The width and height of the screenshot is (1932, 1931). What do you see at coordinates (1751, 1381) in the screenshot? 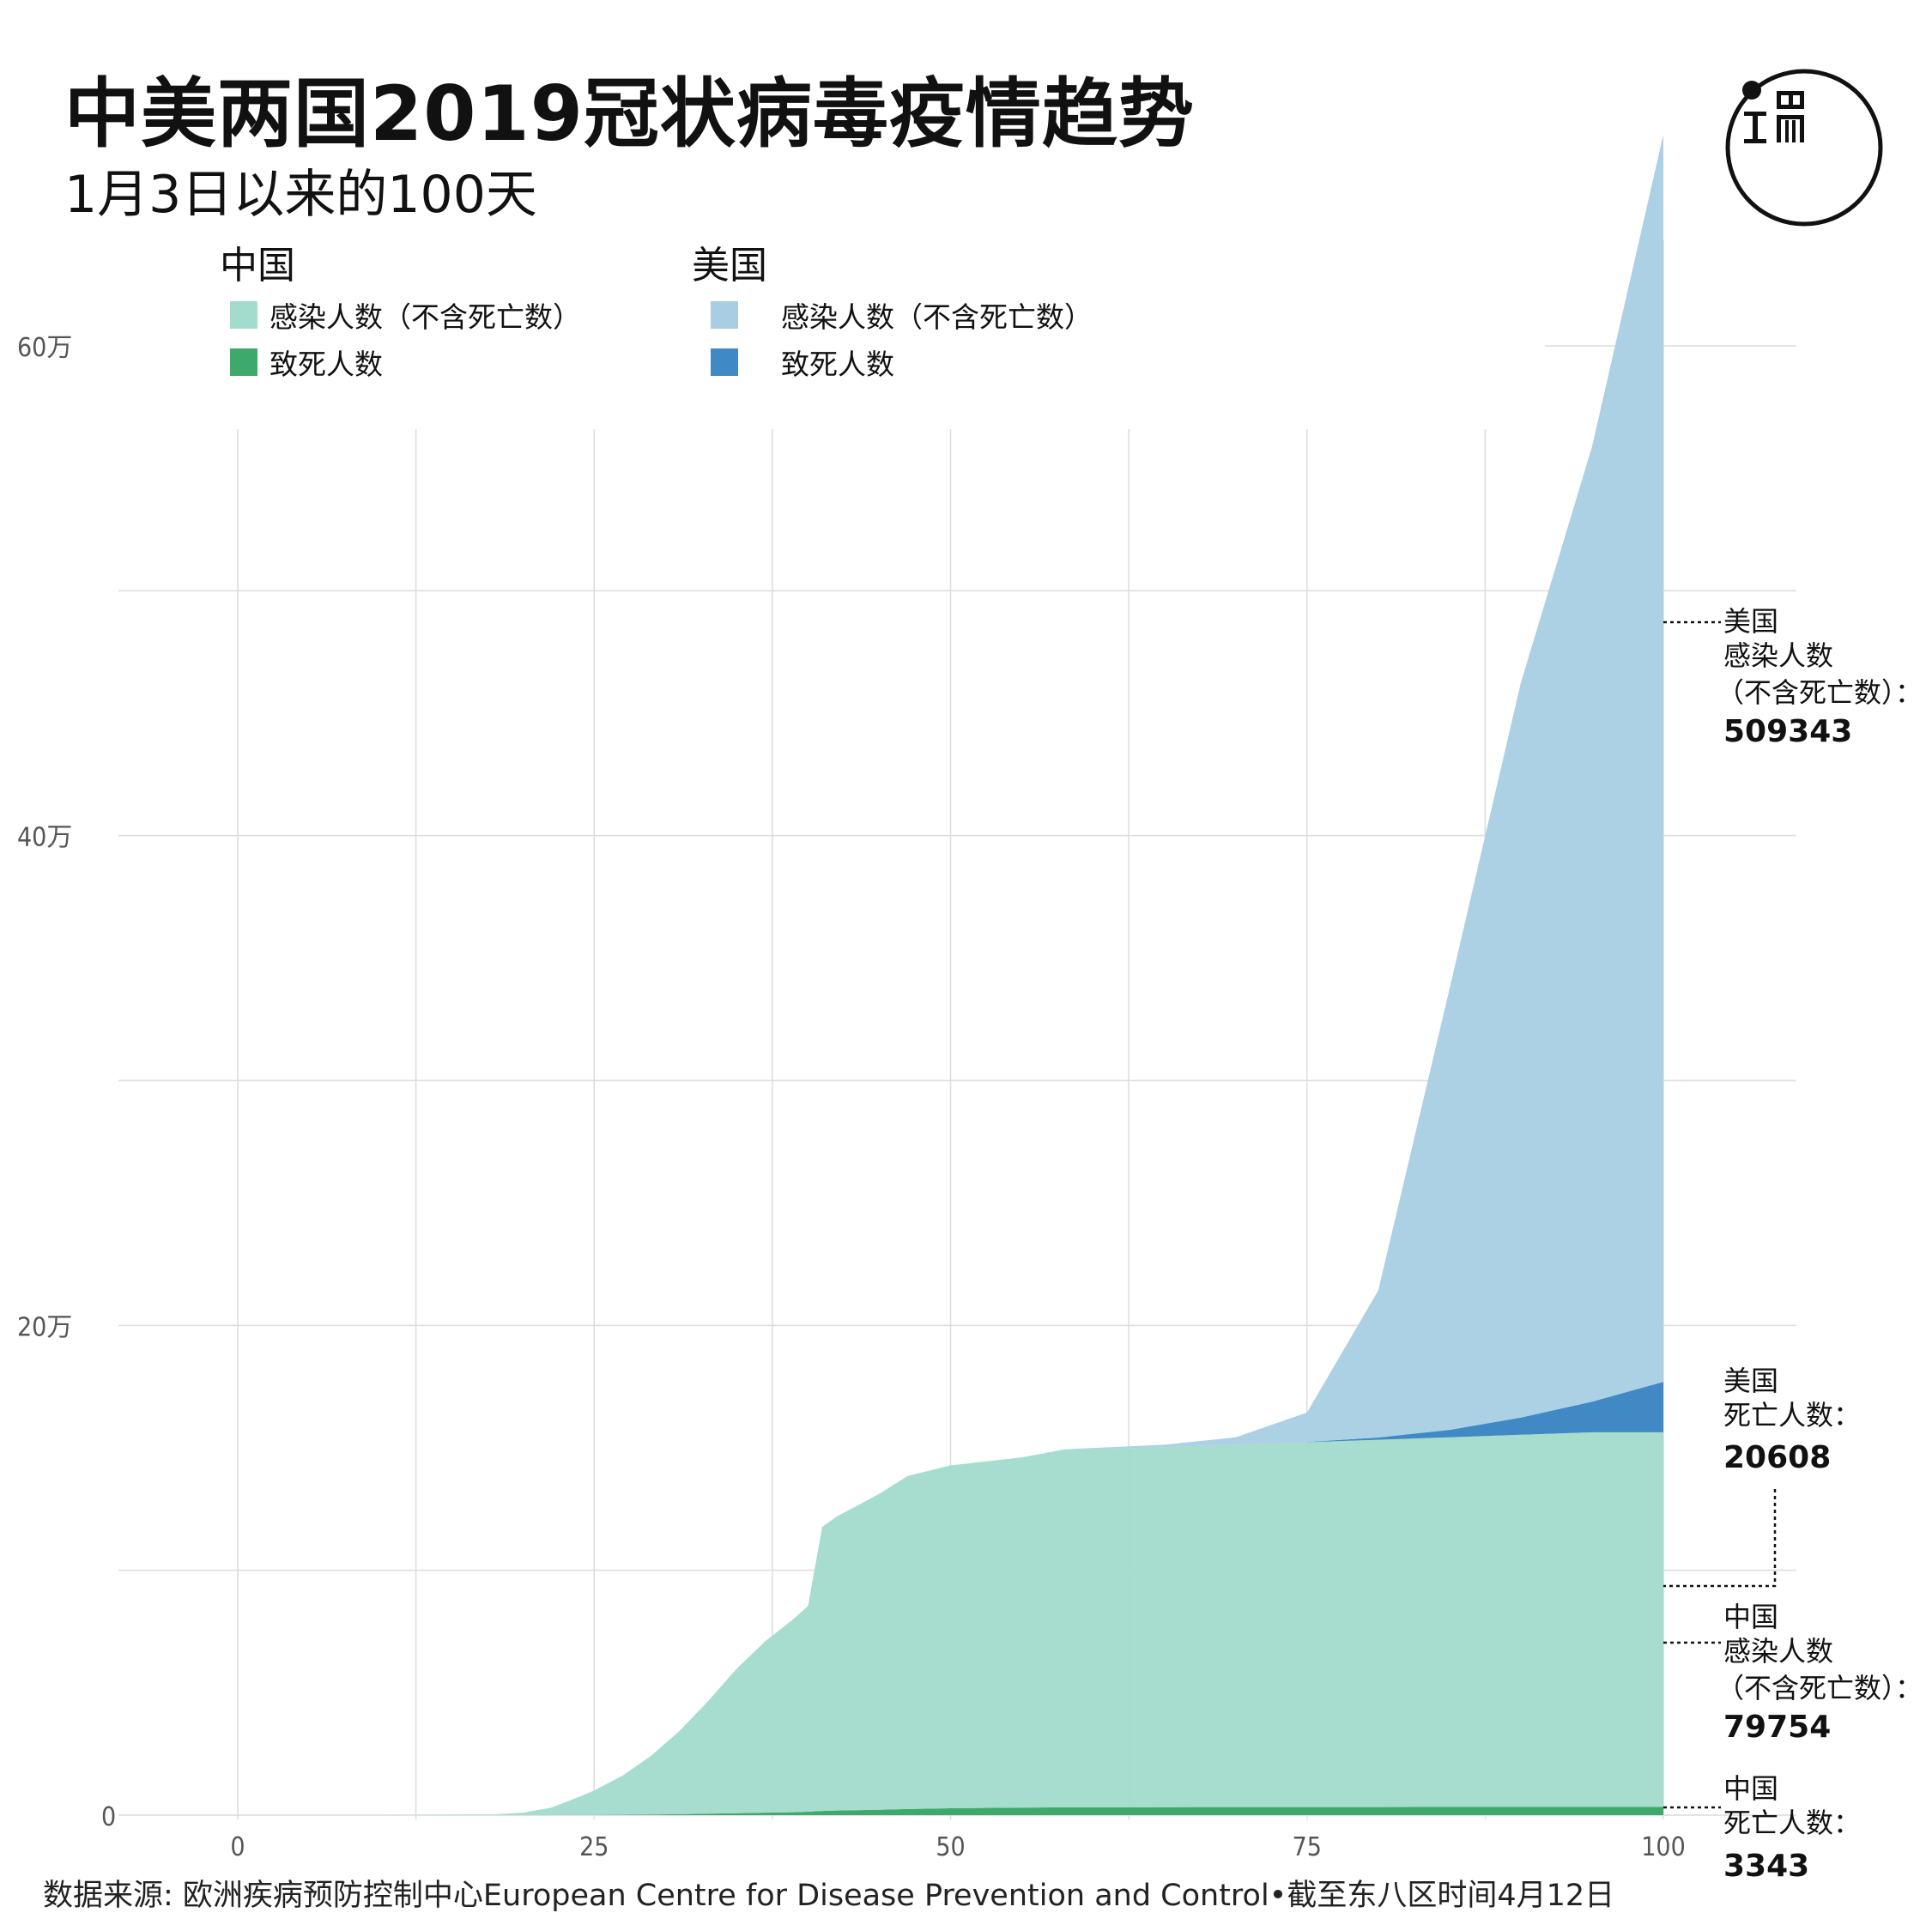
I see `callout-us-deaths-line1: 美国` at bounding box center [1751, 1381].